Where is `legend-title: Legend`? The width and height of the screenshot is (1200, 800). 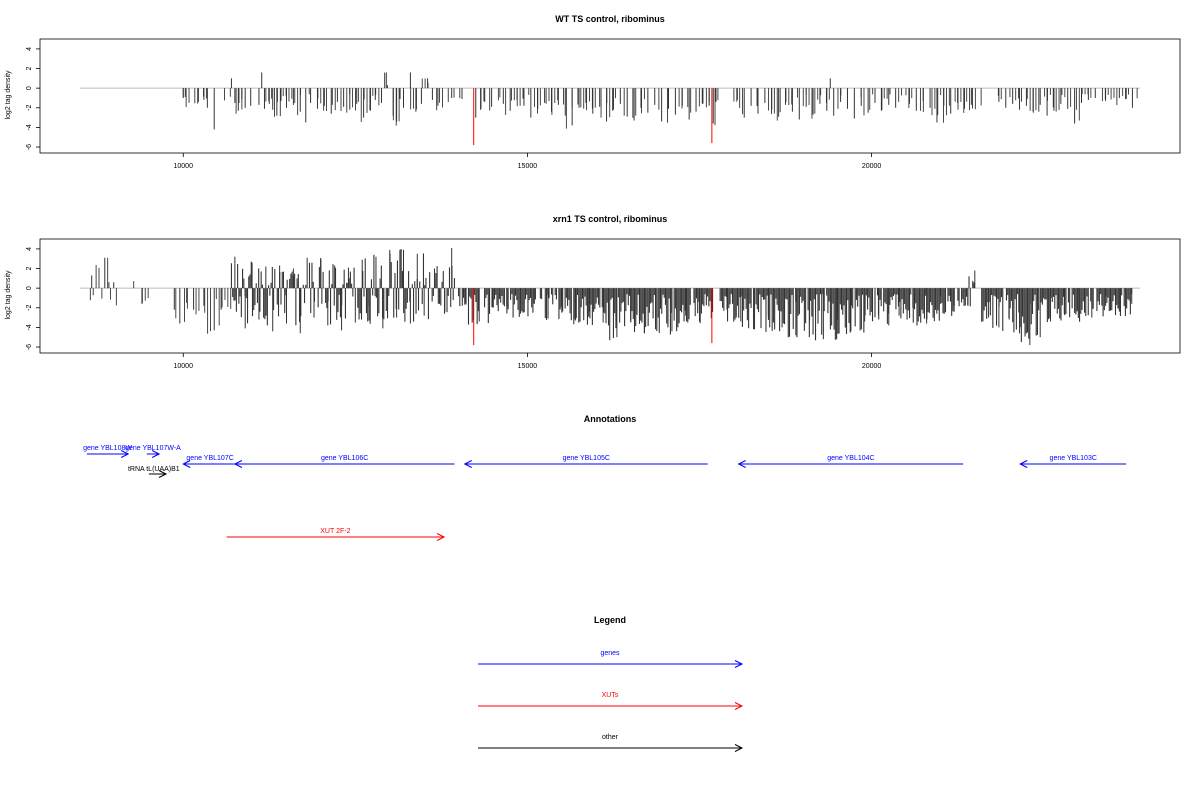
legend-title: Legend is located at coordinates (610, 620).